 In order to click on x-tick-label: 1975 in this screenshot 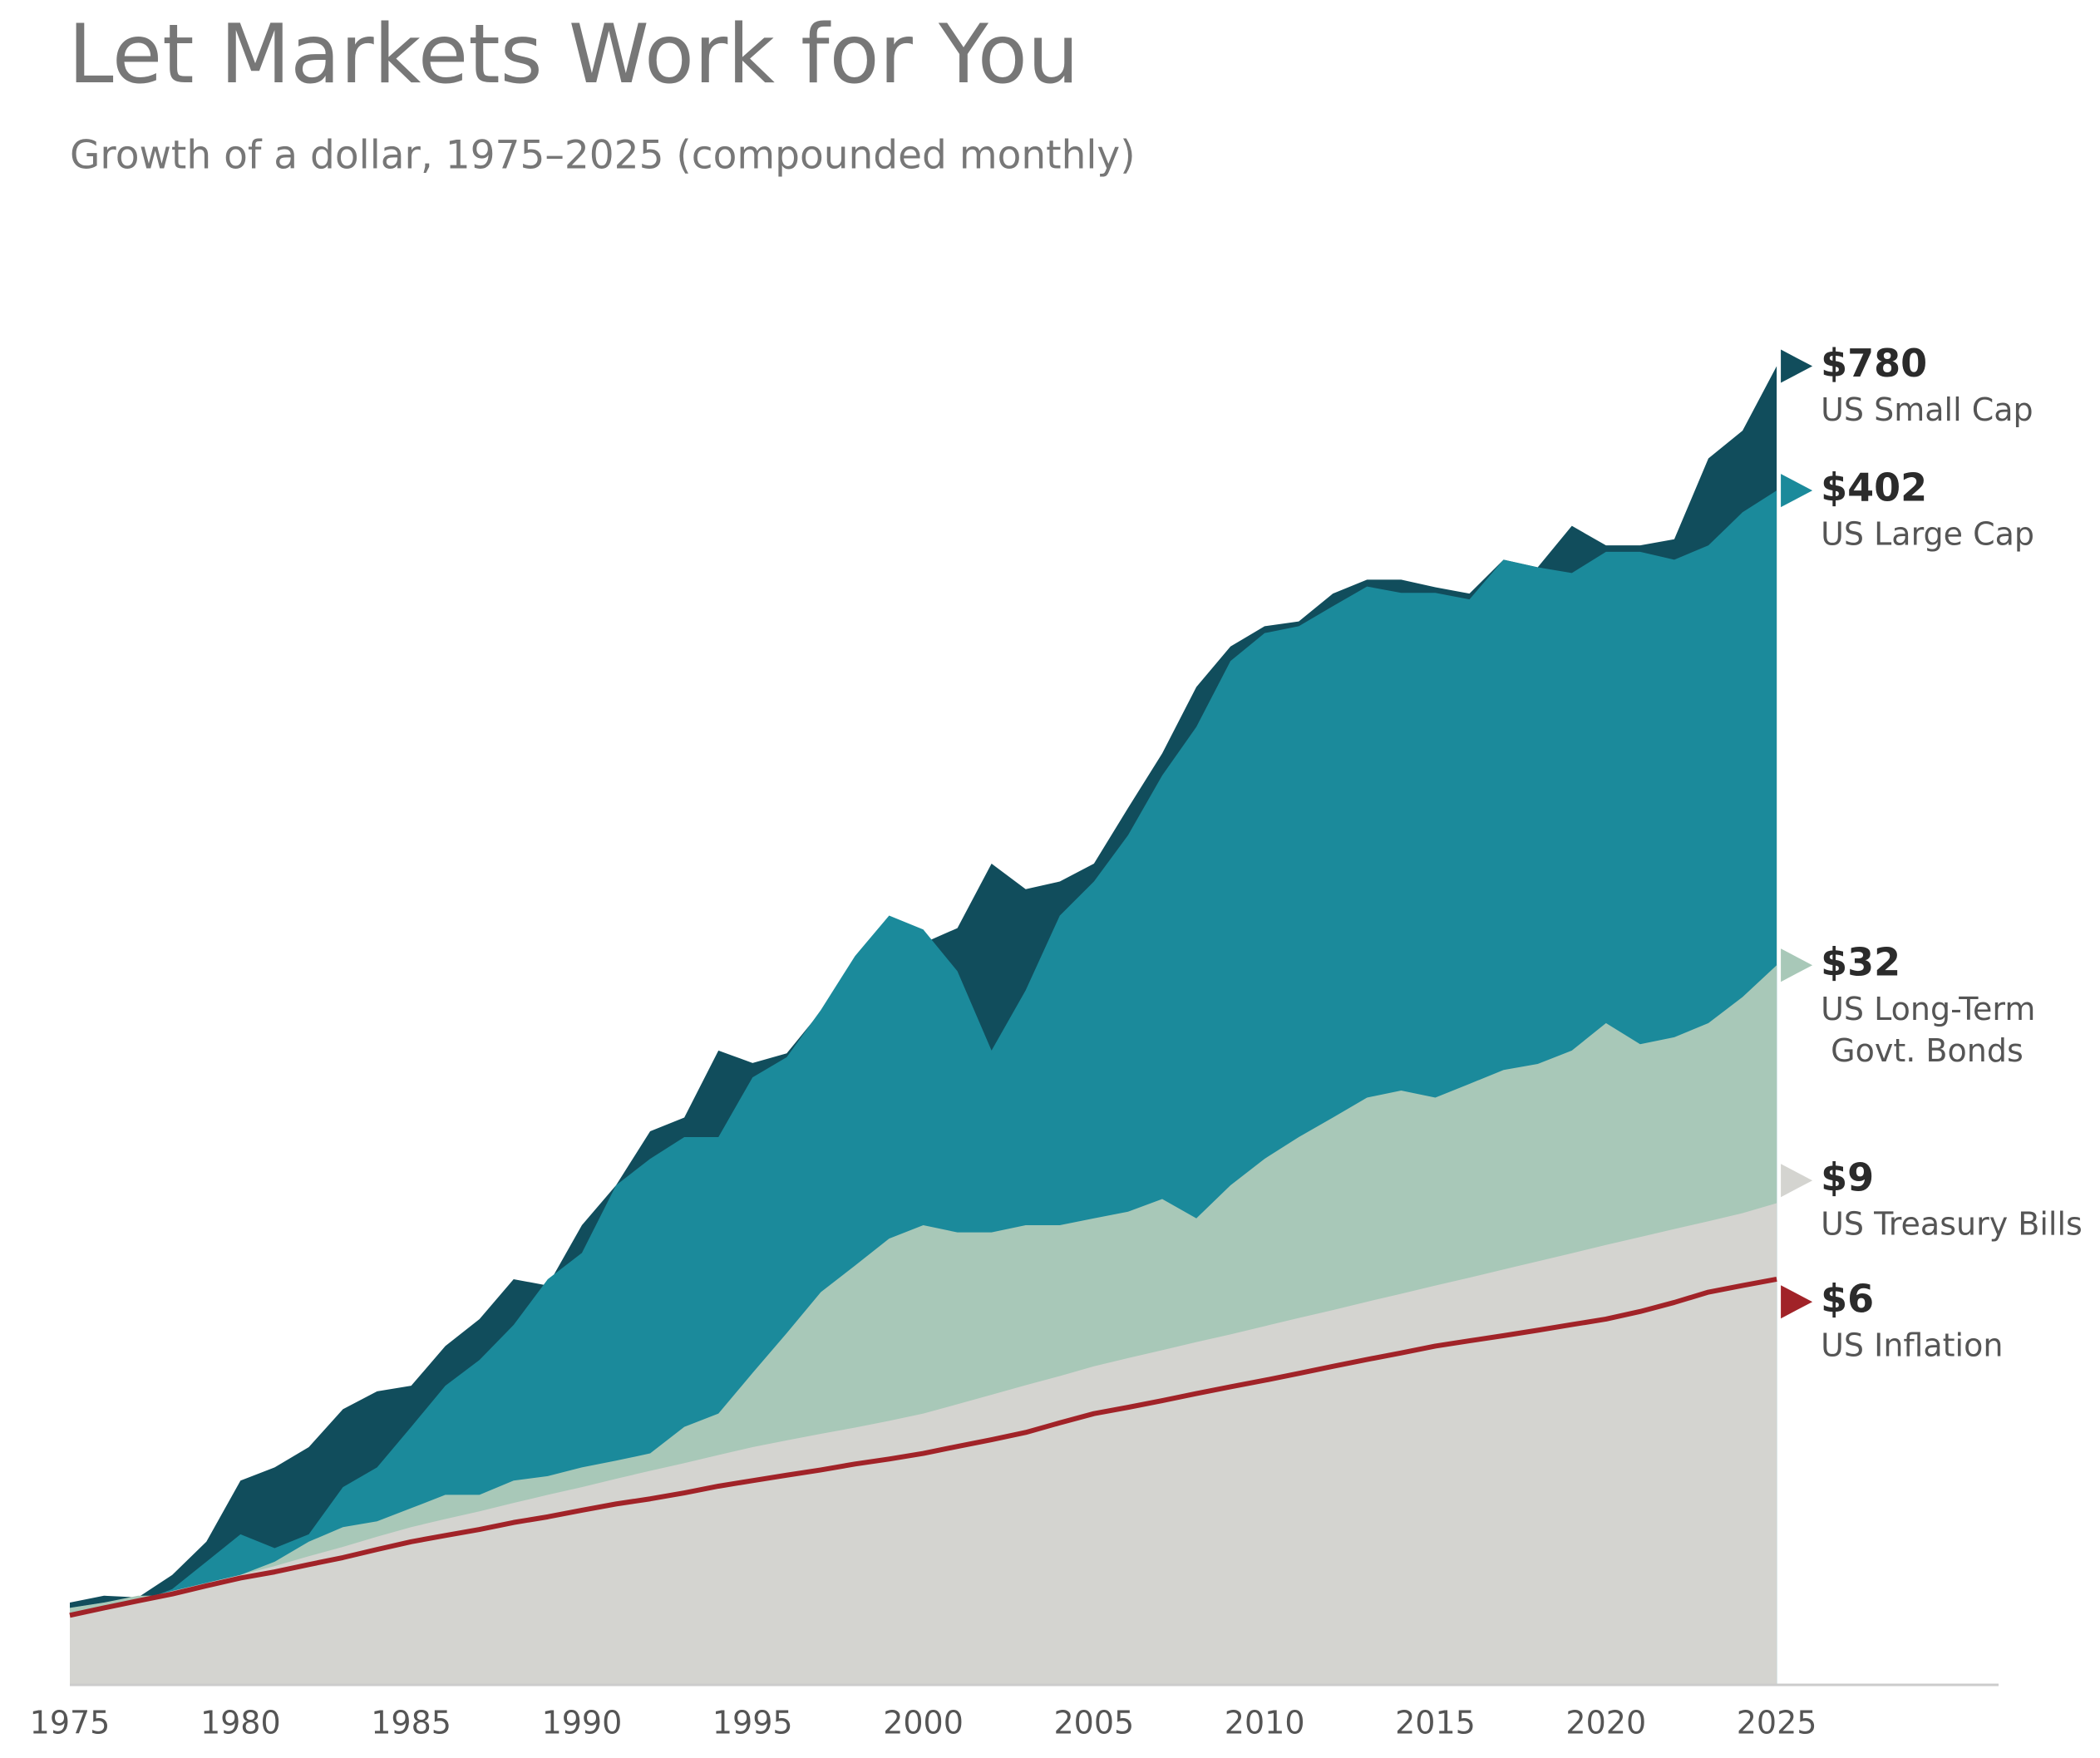, I will do `click(70, 1723)`.